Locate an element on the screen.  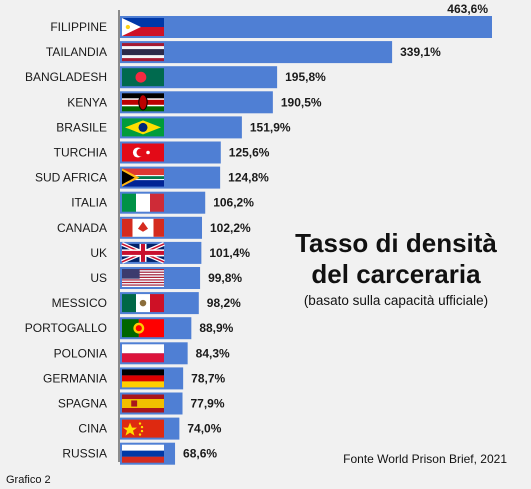
value-label: 101,4% is located at coordinates (229, 253).